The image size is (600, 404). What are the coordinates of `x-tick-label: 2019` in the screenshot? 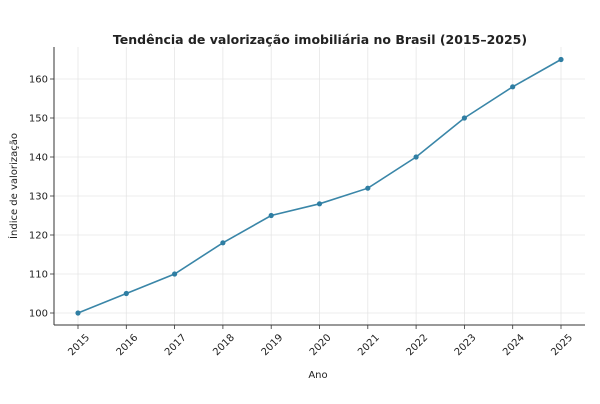 It's located at (273, 345).